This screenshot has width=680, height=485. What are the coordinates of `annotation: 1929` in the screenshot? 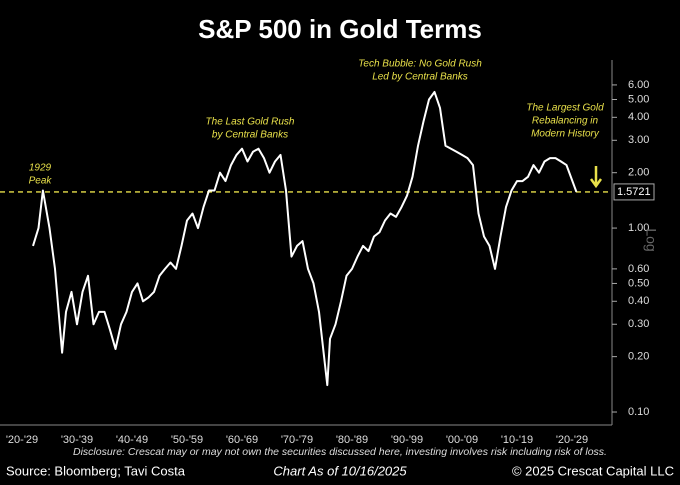 It's located at (40, 168).